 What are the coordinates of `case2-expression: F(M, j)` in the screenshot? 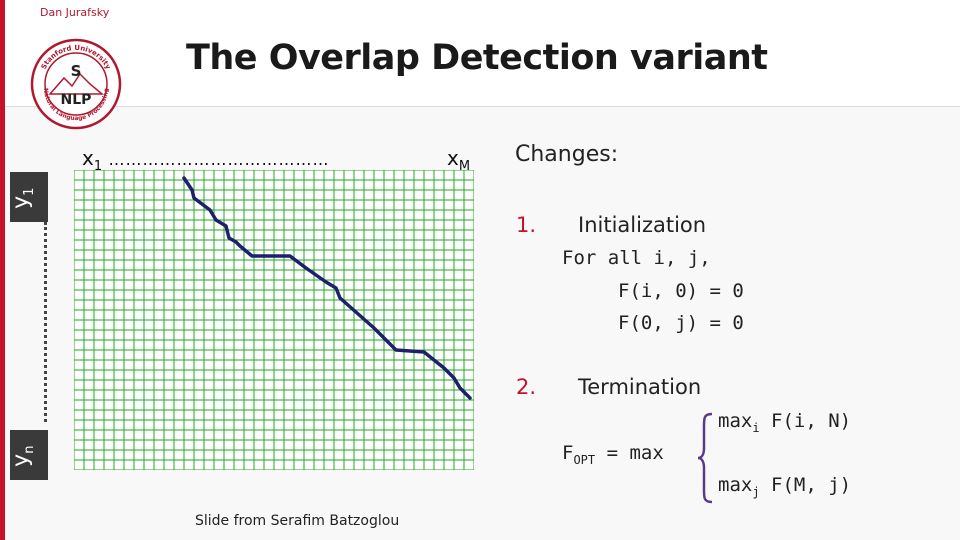 It's located at (805, 485).